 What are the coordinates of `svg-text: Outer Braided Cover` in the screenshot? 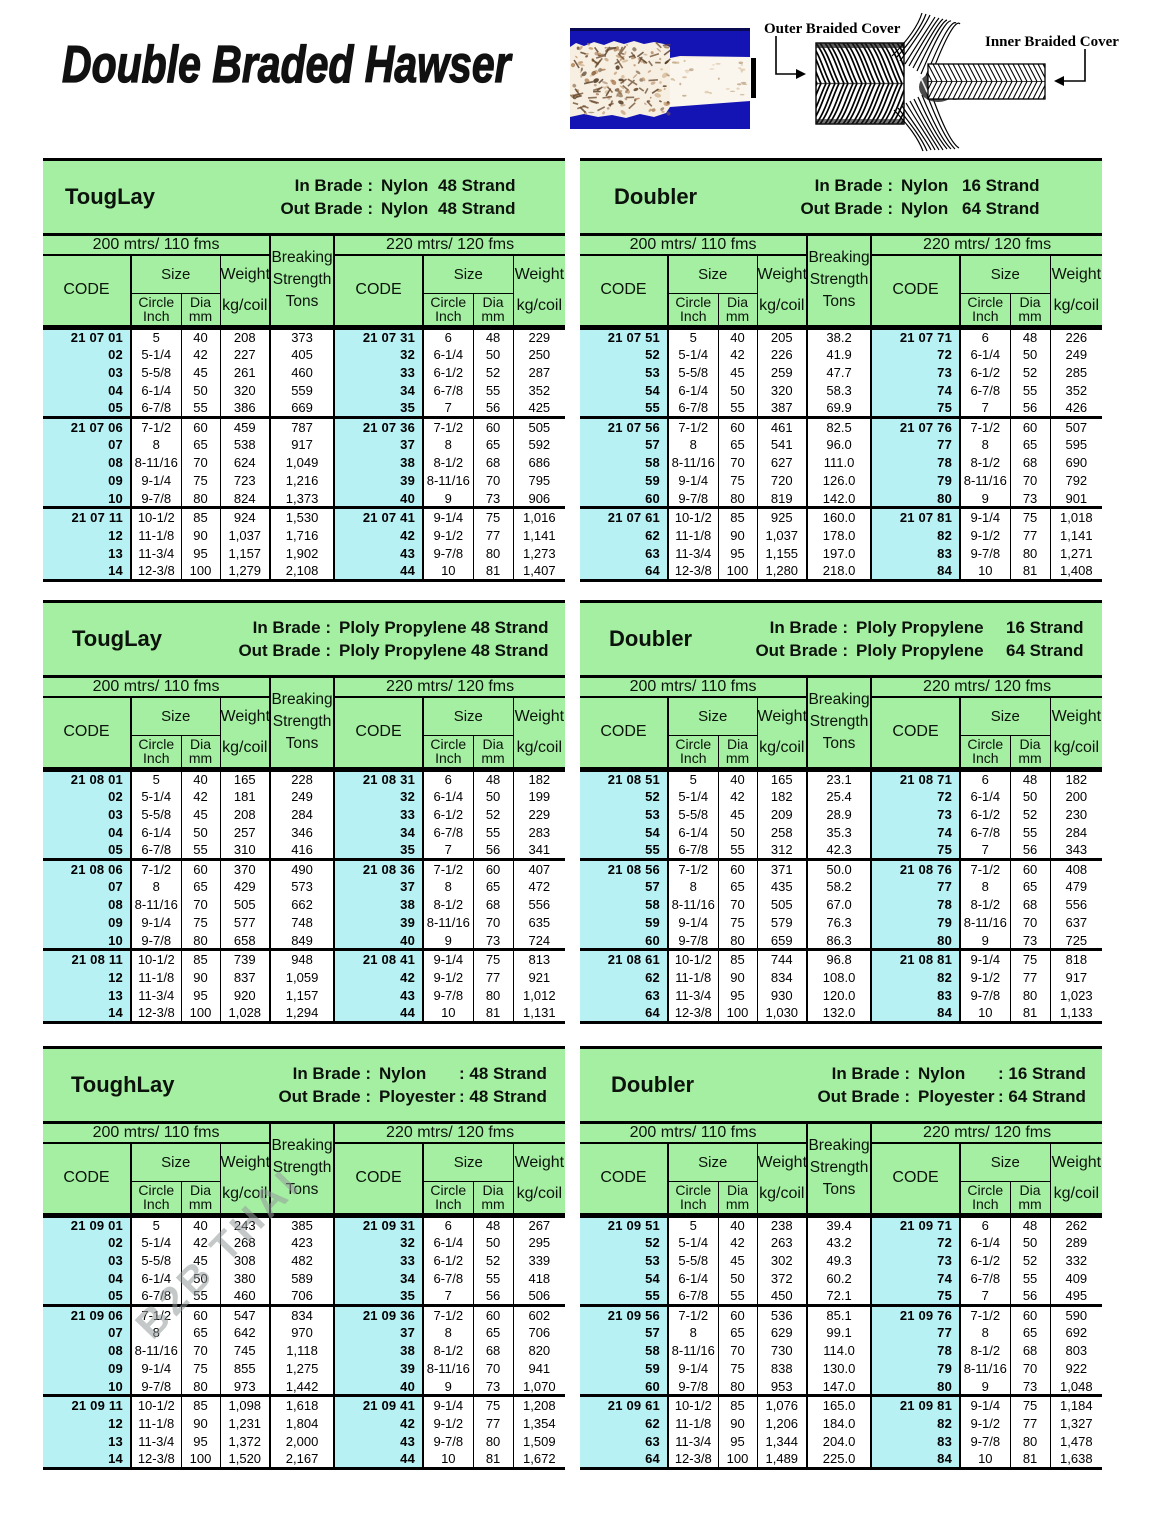 It's located at (832, 29).